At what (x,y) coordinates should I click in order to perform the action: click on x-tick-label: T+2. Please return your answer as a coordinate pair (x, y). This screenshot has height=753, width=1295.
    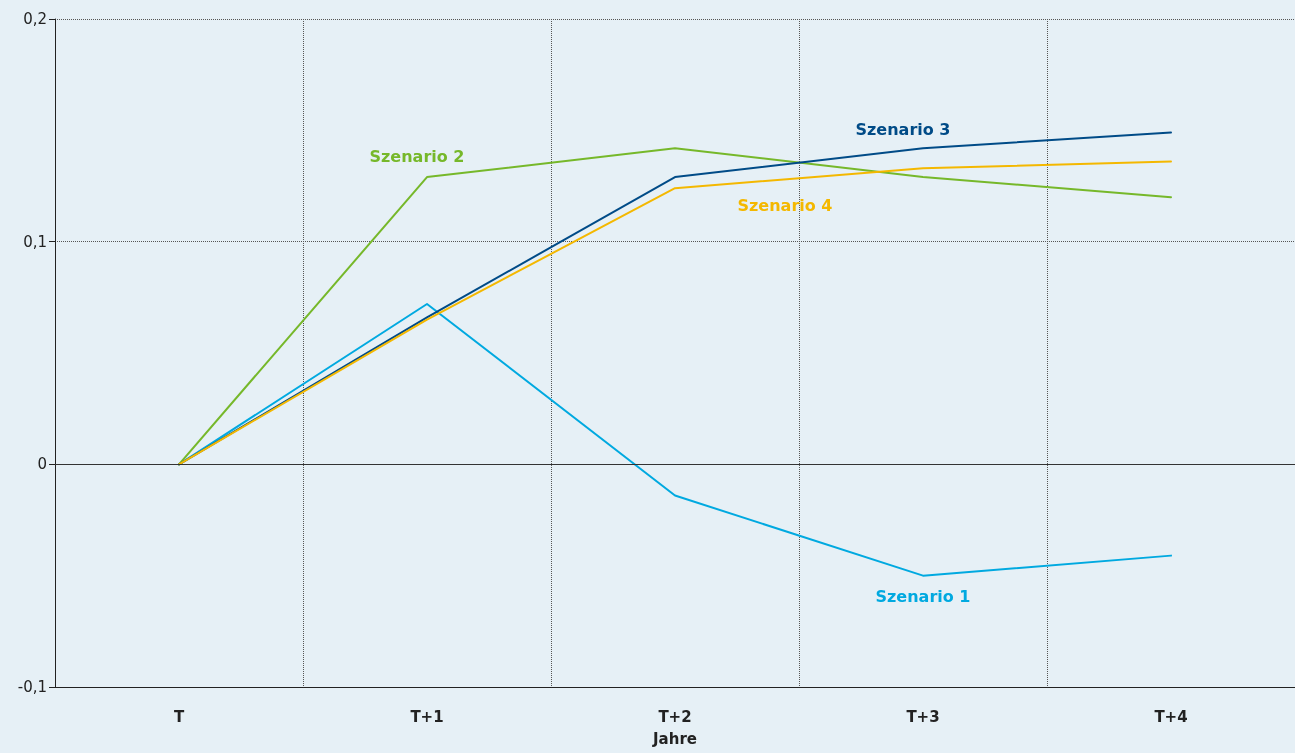
    Looking at the image, I should click on (675, 716).